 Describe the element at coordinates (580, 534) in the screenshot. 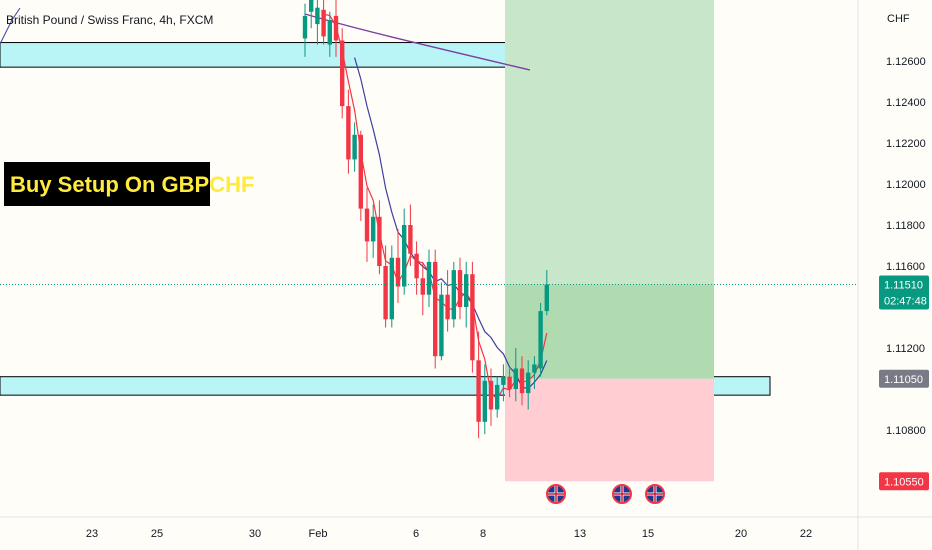

I see `time-tick-label: 13` at that location.